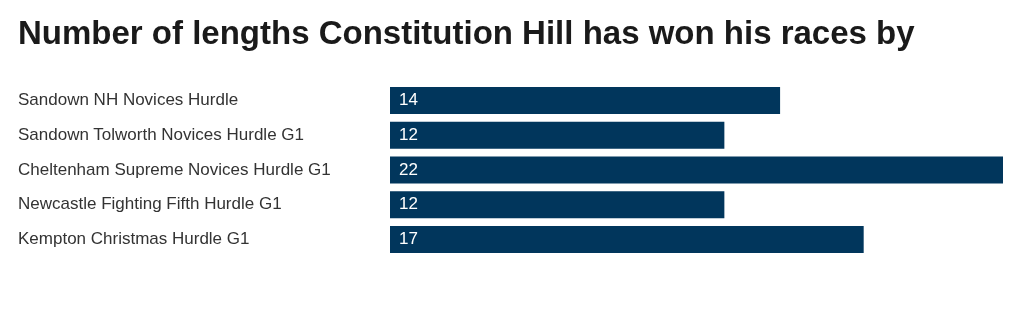 The image size is (1021, 336). What do you see at coordinates (408, 100) in the screenshot?
I see `data-label: 14` at bounding box center [408, 100].